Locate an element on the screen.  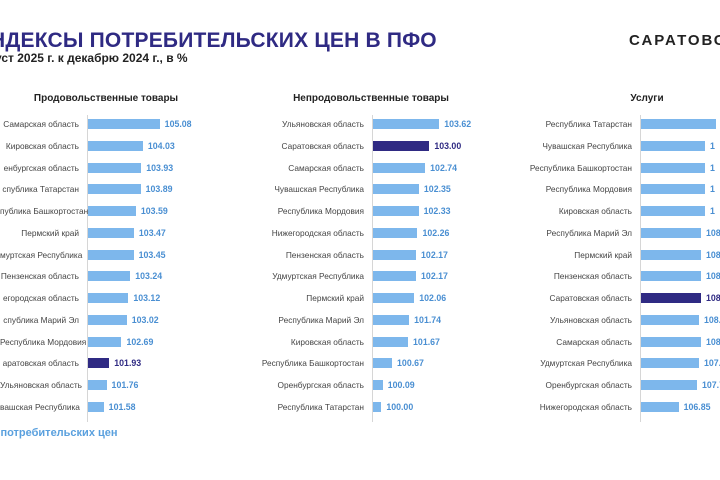
category-label: спублика Марий Эл is located at coordinates (41, 319).